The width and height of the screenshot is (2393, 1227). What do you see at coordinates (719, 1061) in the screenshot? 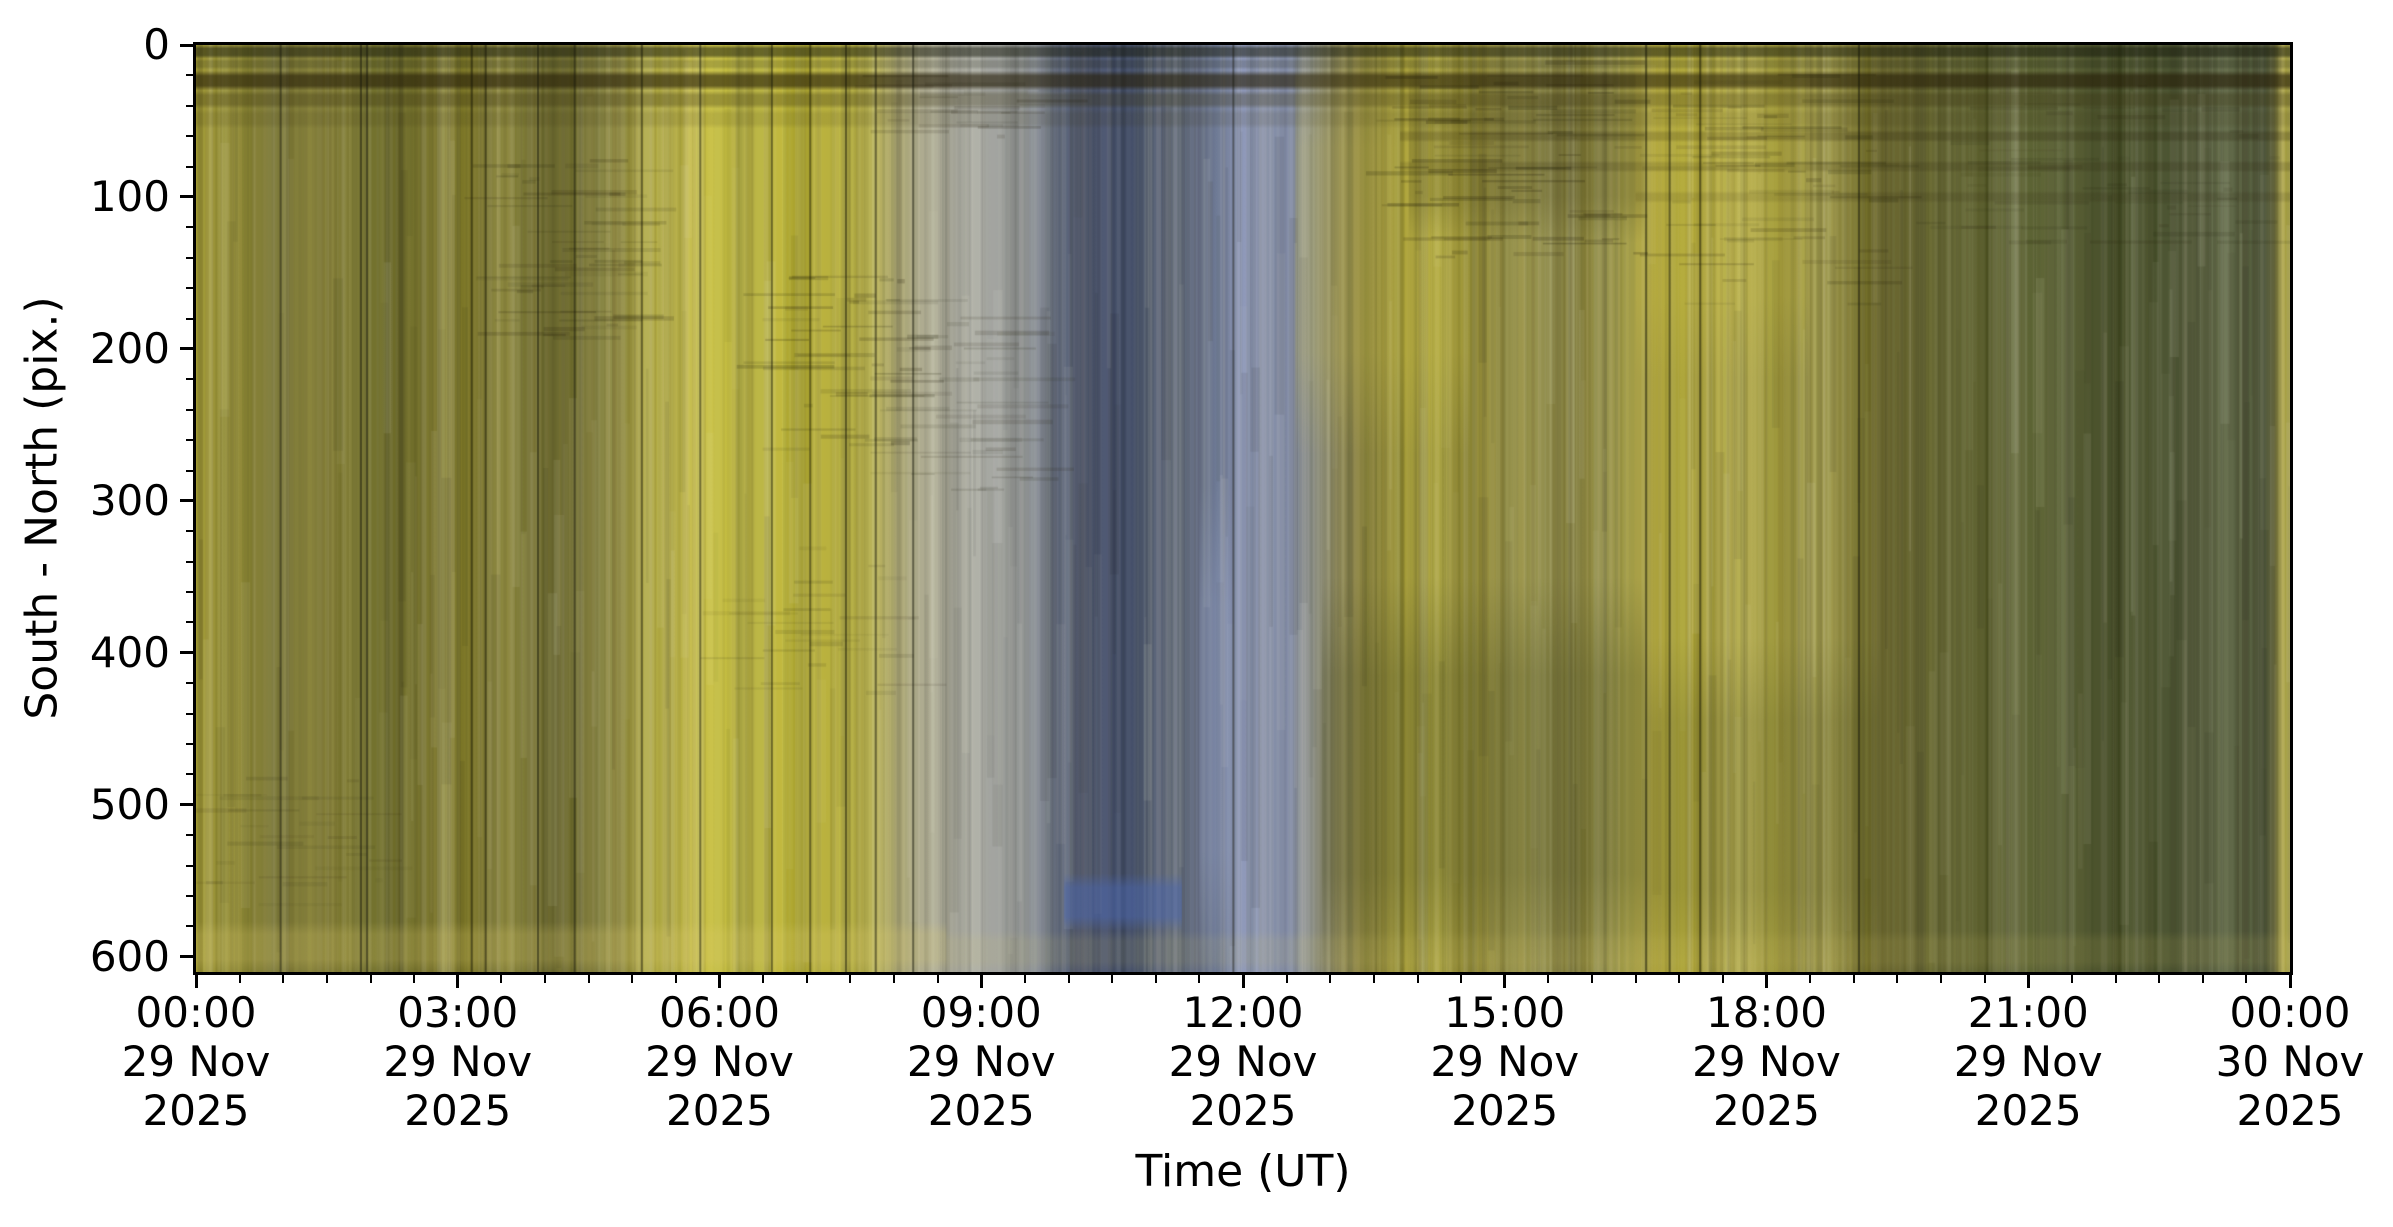
I see `x-tick-label: 06:00 29 Nov 2025` at bounding box center [719, 1061].